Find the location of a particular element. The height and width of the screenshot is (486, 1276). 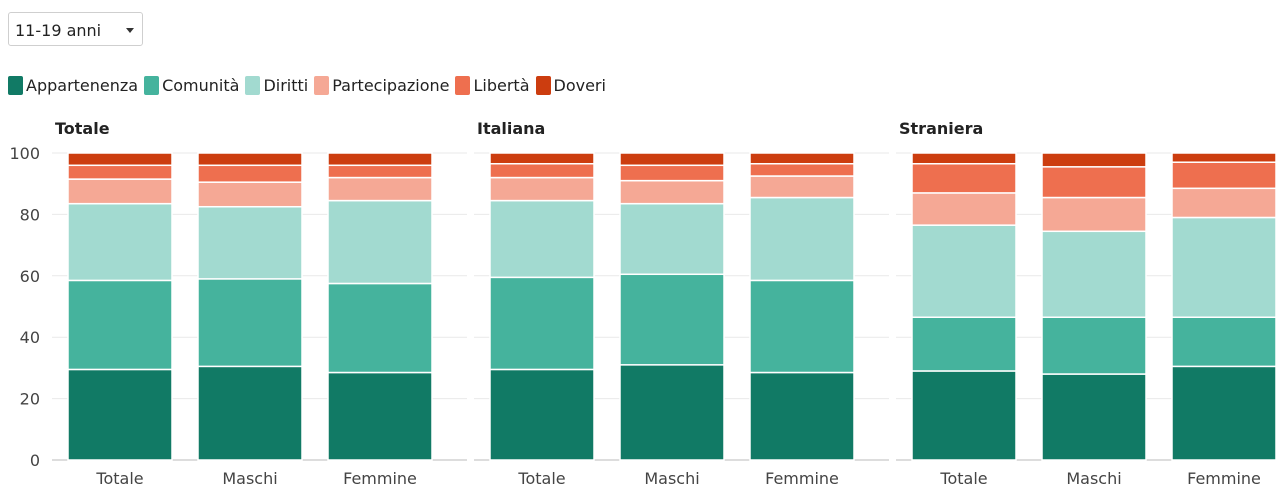

legend-label: Doveri is located at coordinates (579, 85).